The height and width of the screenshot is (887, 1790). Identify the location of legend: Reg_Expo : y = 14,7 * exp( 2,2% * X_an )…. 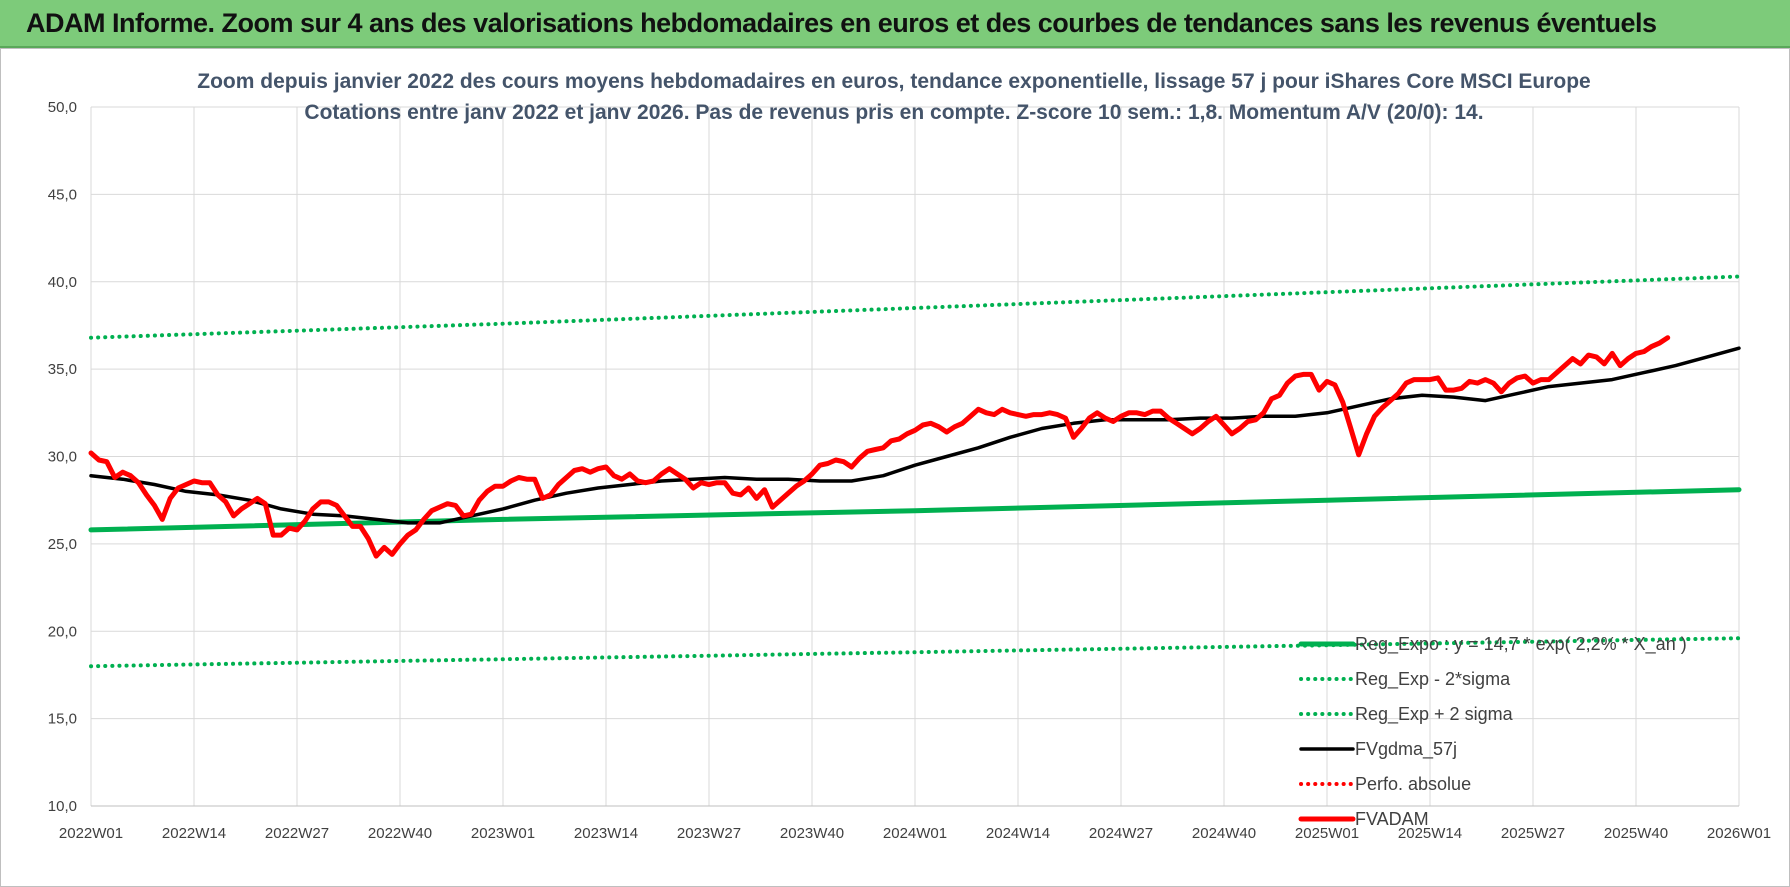
(1492, 731).